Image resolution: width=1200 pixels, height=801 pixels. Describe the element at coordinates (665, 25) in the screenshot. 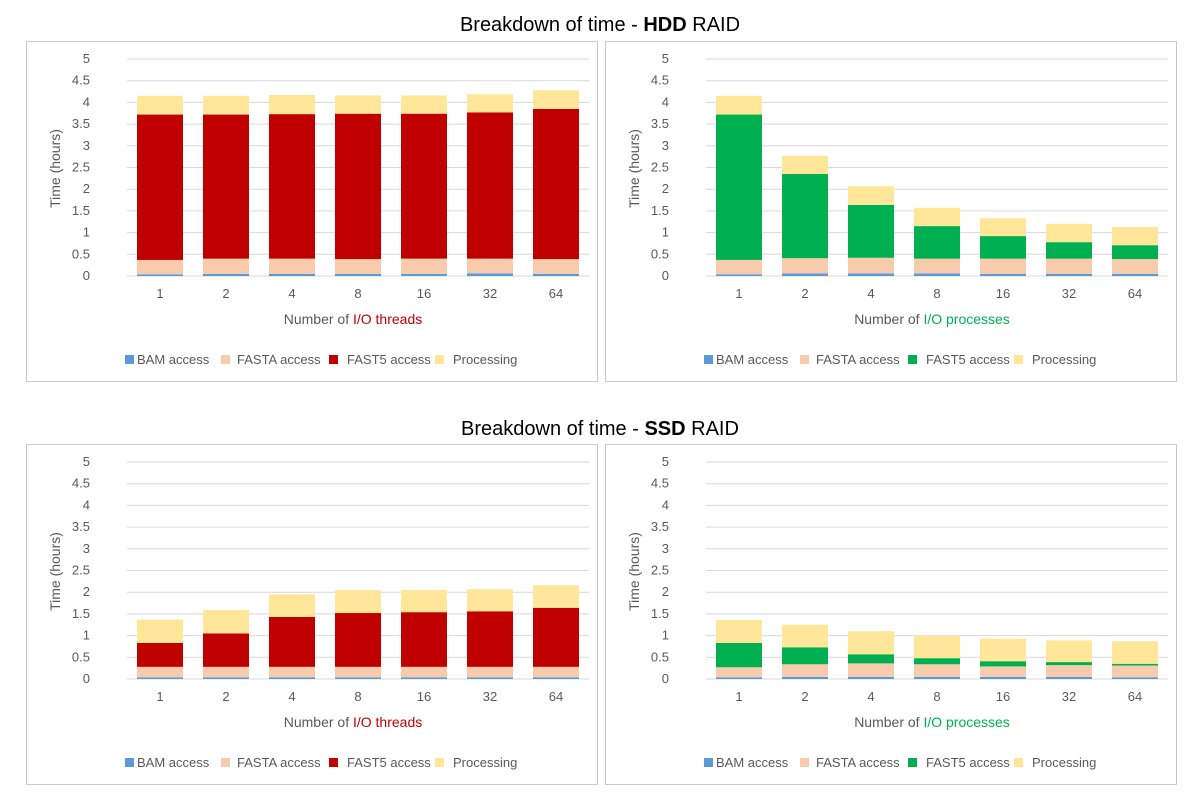

I see `hdd-title-bold: HDD` at that location.